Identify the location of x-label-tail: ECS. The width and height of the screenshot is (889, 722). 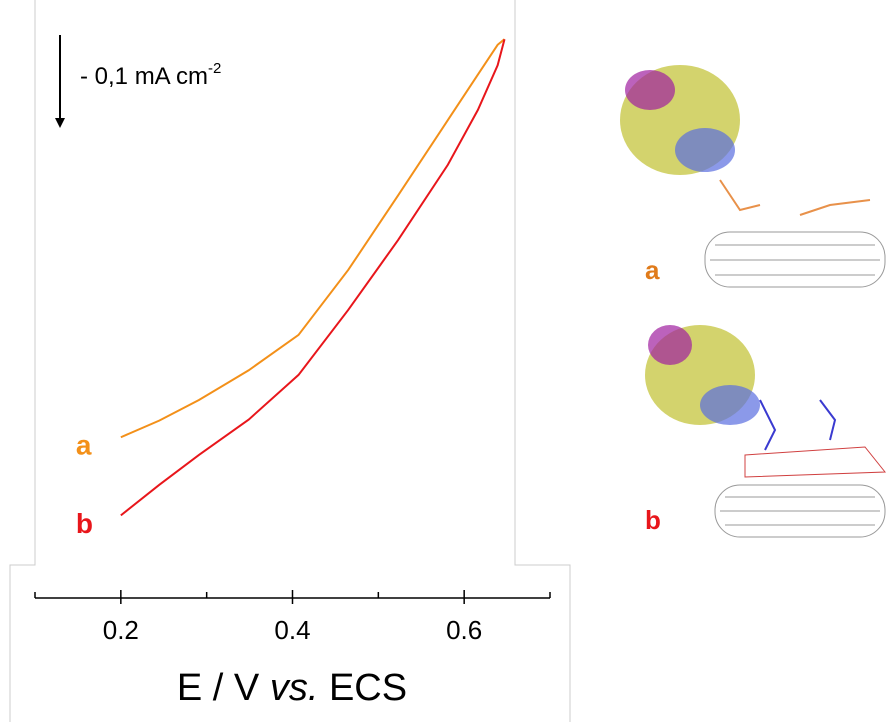
(362, 688).